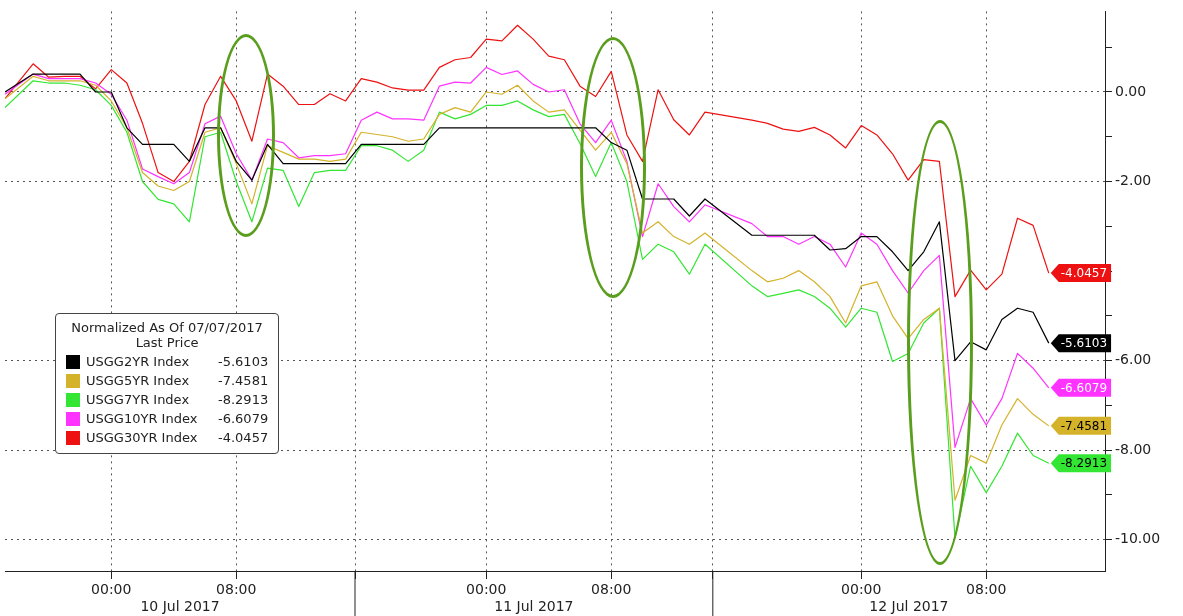 This screenshot has height=616, width=1183. What do you see at coordinates (909, 605) in the screenshot?
I see `text: 12 Jul 2017` at bounding box center [909, 605].